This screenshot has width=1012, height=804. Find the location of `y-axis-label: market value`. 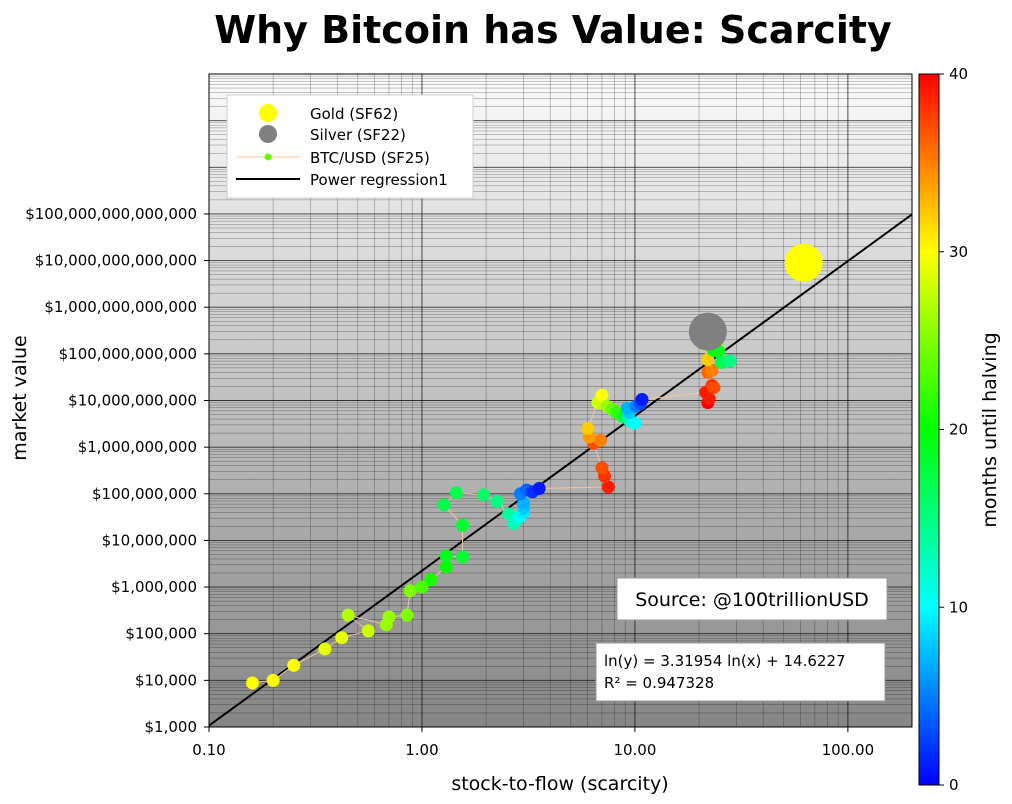

y-axis-label: market value is located at coordinates (20, 397).